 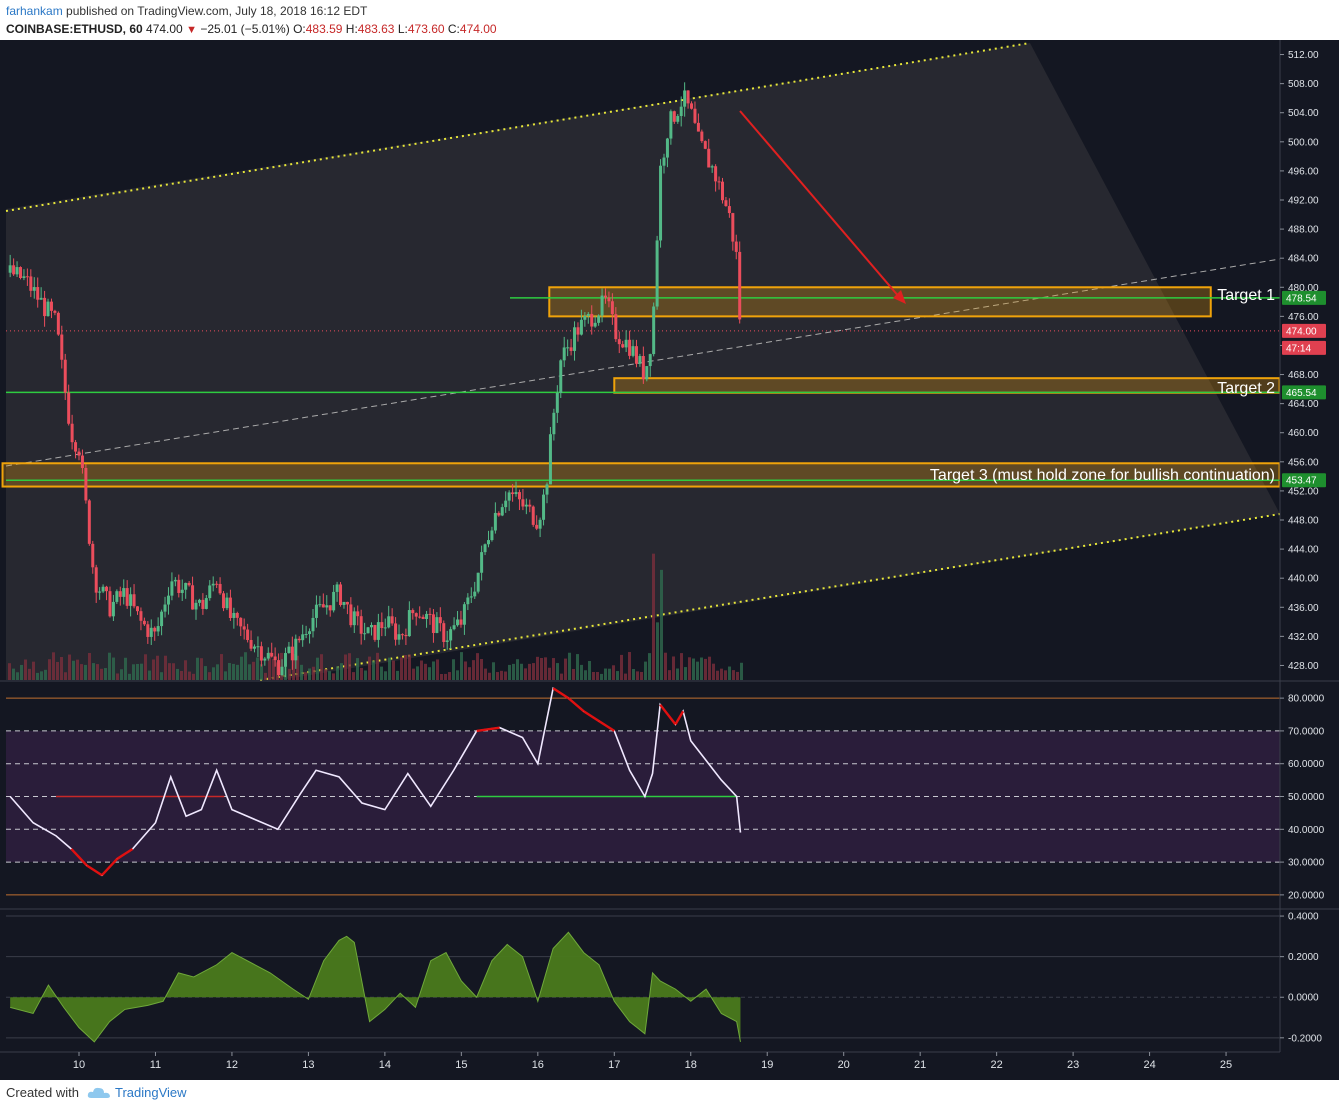 I want to click on tradingview-link: TradingView, so click(x=137, y=1092).